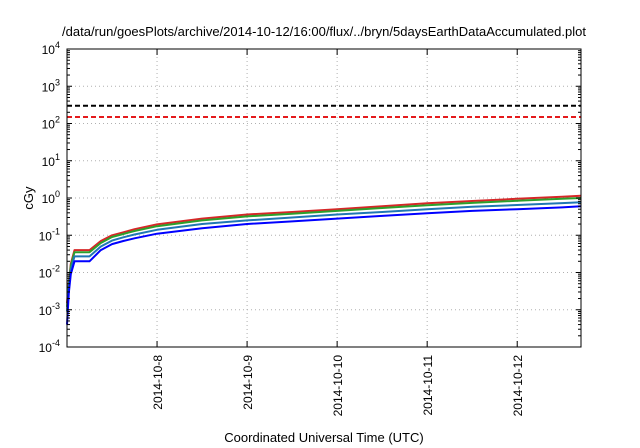 The image size is (640, 448). What do you see at coordinates (51, 123) in the screenshot?
I see `y-tick-label: 10²` at bounding box center [51, 123].